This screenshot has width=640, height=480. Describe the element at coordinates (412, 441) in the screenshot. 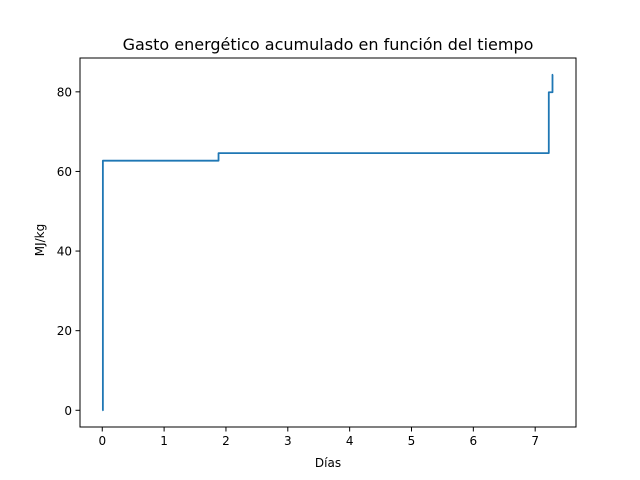

I see `x-tick-label: 5` at that location.